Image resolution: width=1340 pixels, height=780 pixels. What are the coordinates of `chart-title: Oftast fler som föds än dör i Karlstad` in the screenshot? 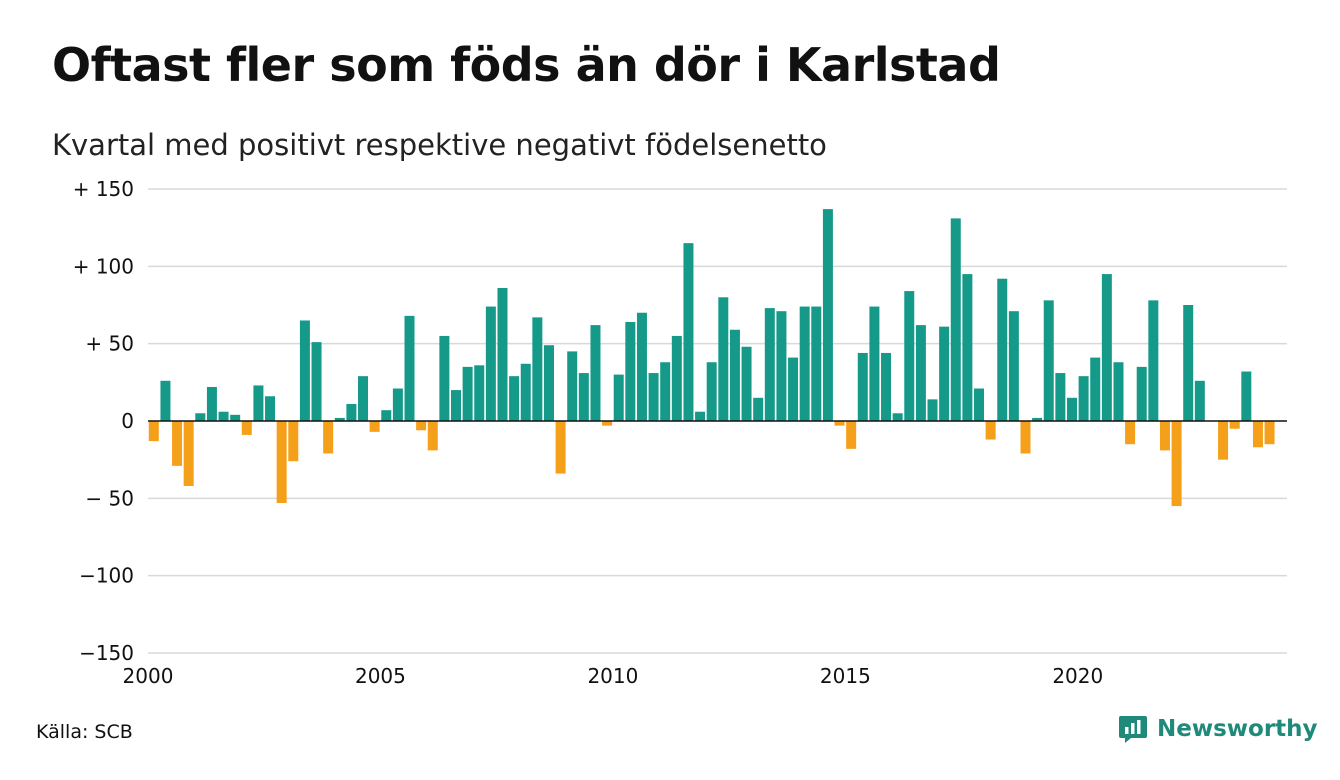 It's located at (526, 65).